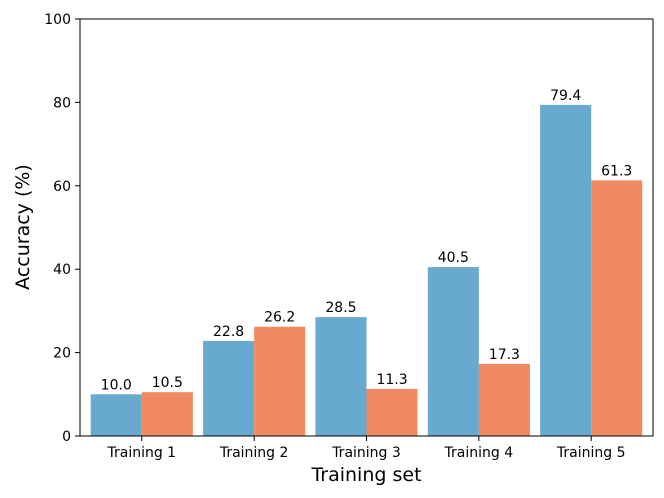 The width and height of the screenshot is (664, 498). Describe the element at coordinates (228, 332) in the screenshot. I see `bar-value-label: 22.8` at that location.